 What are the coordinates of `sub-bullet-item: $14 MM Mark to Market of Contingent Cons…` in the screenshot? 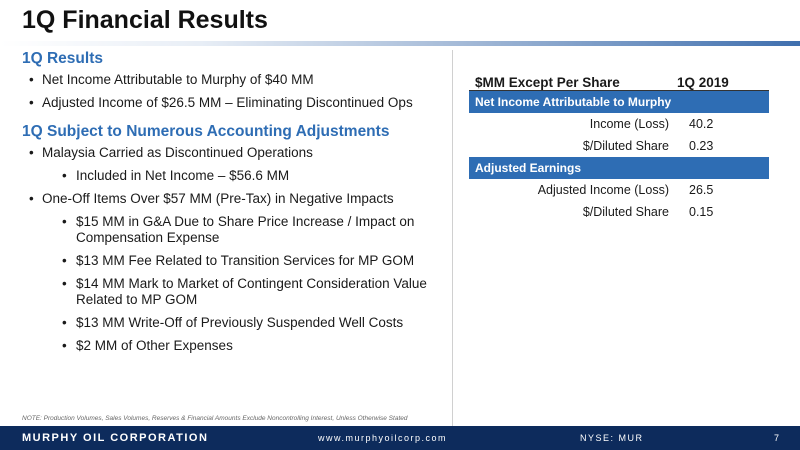 It's located at (237, 292).